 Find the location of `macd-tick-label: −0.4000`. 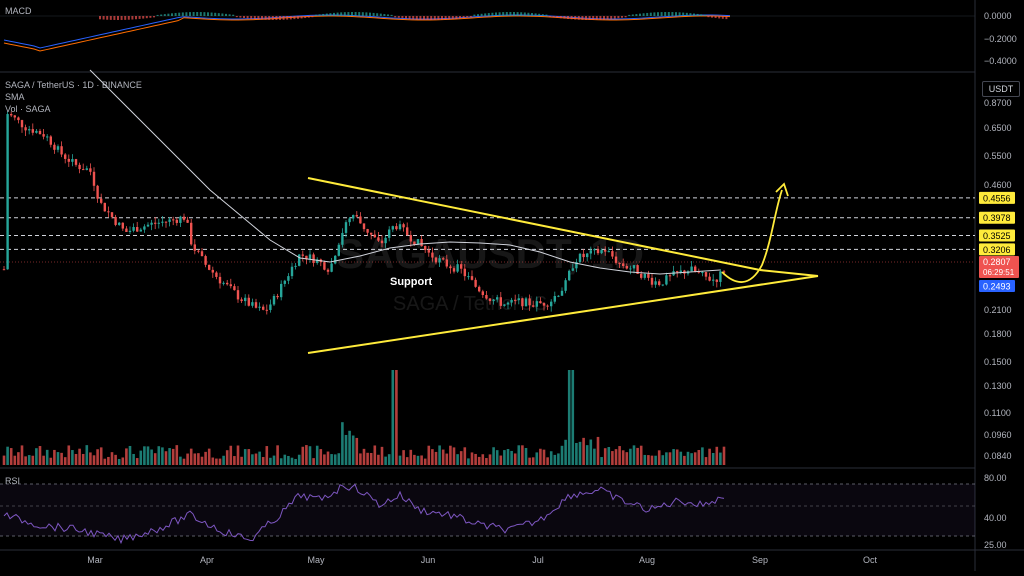

macd-tick-label: −0.4000 is located at coordinates (1000, 61).